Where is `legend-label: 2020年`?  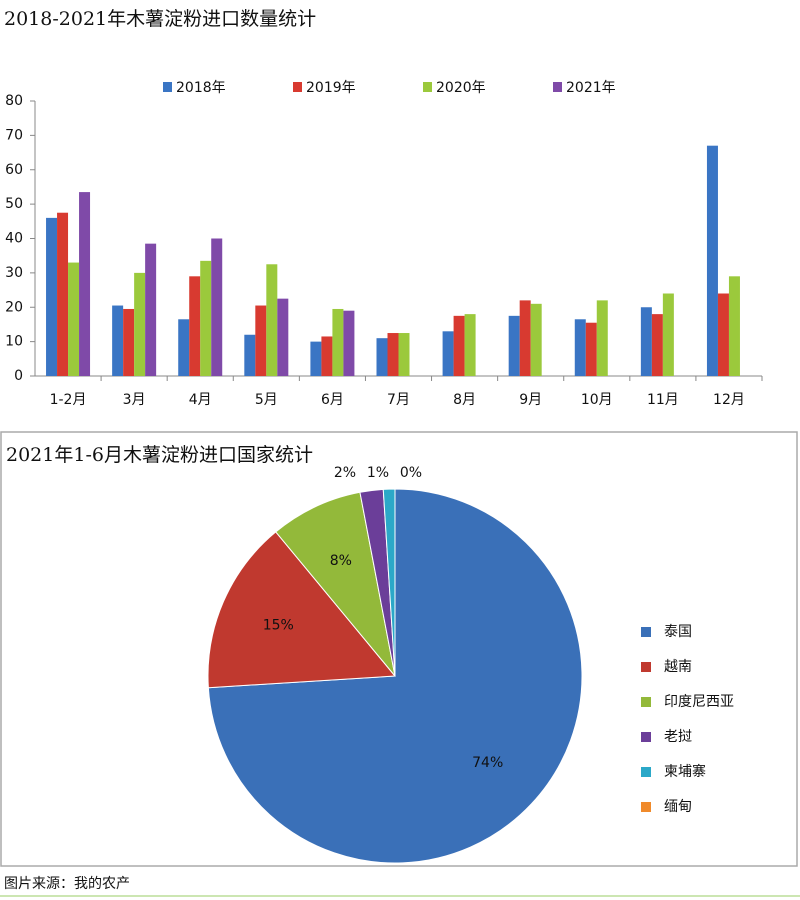
legend-label: 2020年 is located at coordinates (461, 88).